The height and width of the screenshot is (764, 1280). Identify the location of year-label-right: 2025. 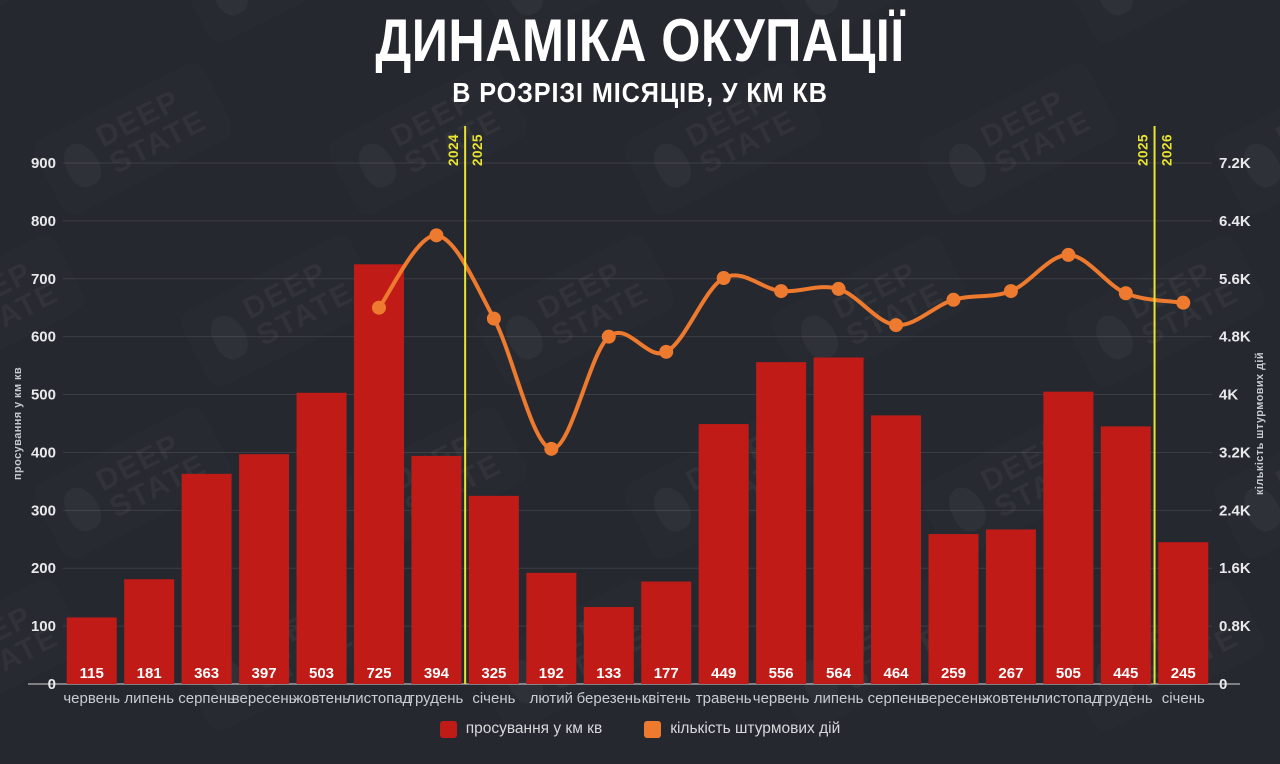
(477, 150).